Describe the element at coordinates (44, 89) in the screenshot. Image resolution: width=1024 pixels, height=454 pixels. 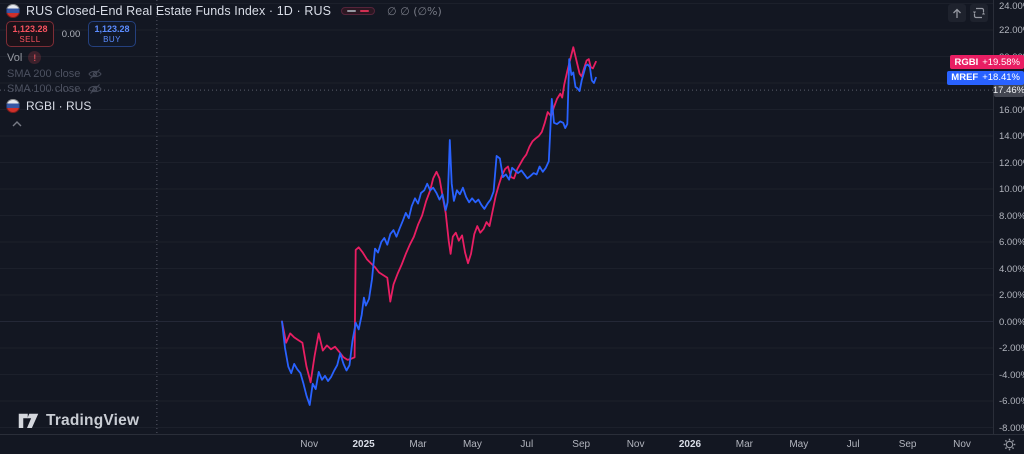
I see `sma100-label: SMA 100 close` at that location.